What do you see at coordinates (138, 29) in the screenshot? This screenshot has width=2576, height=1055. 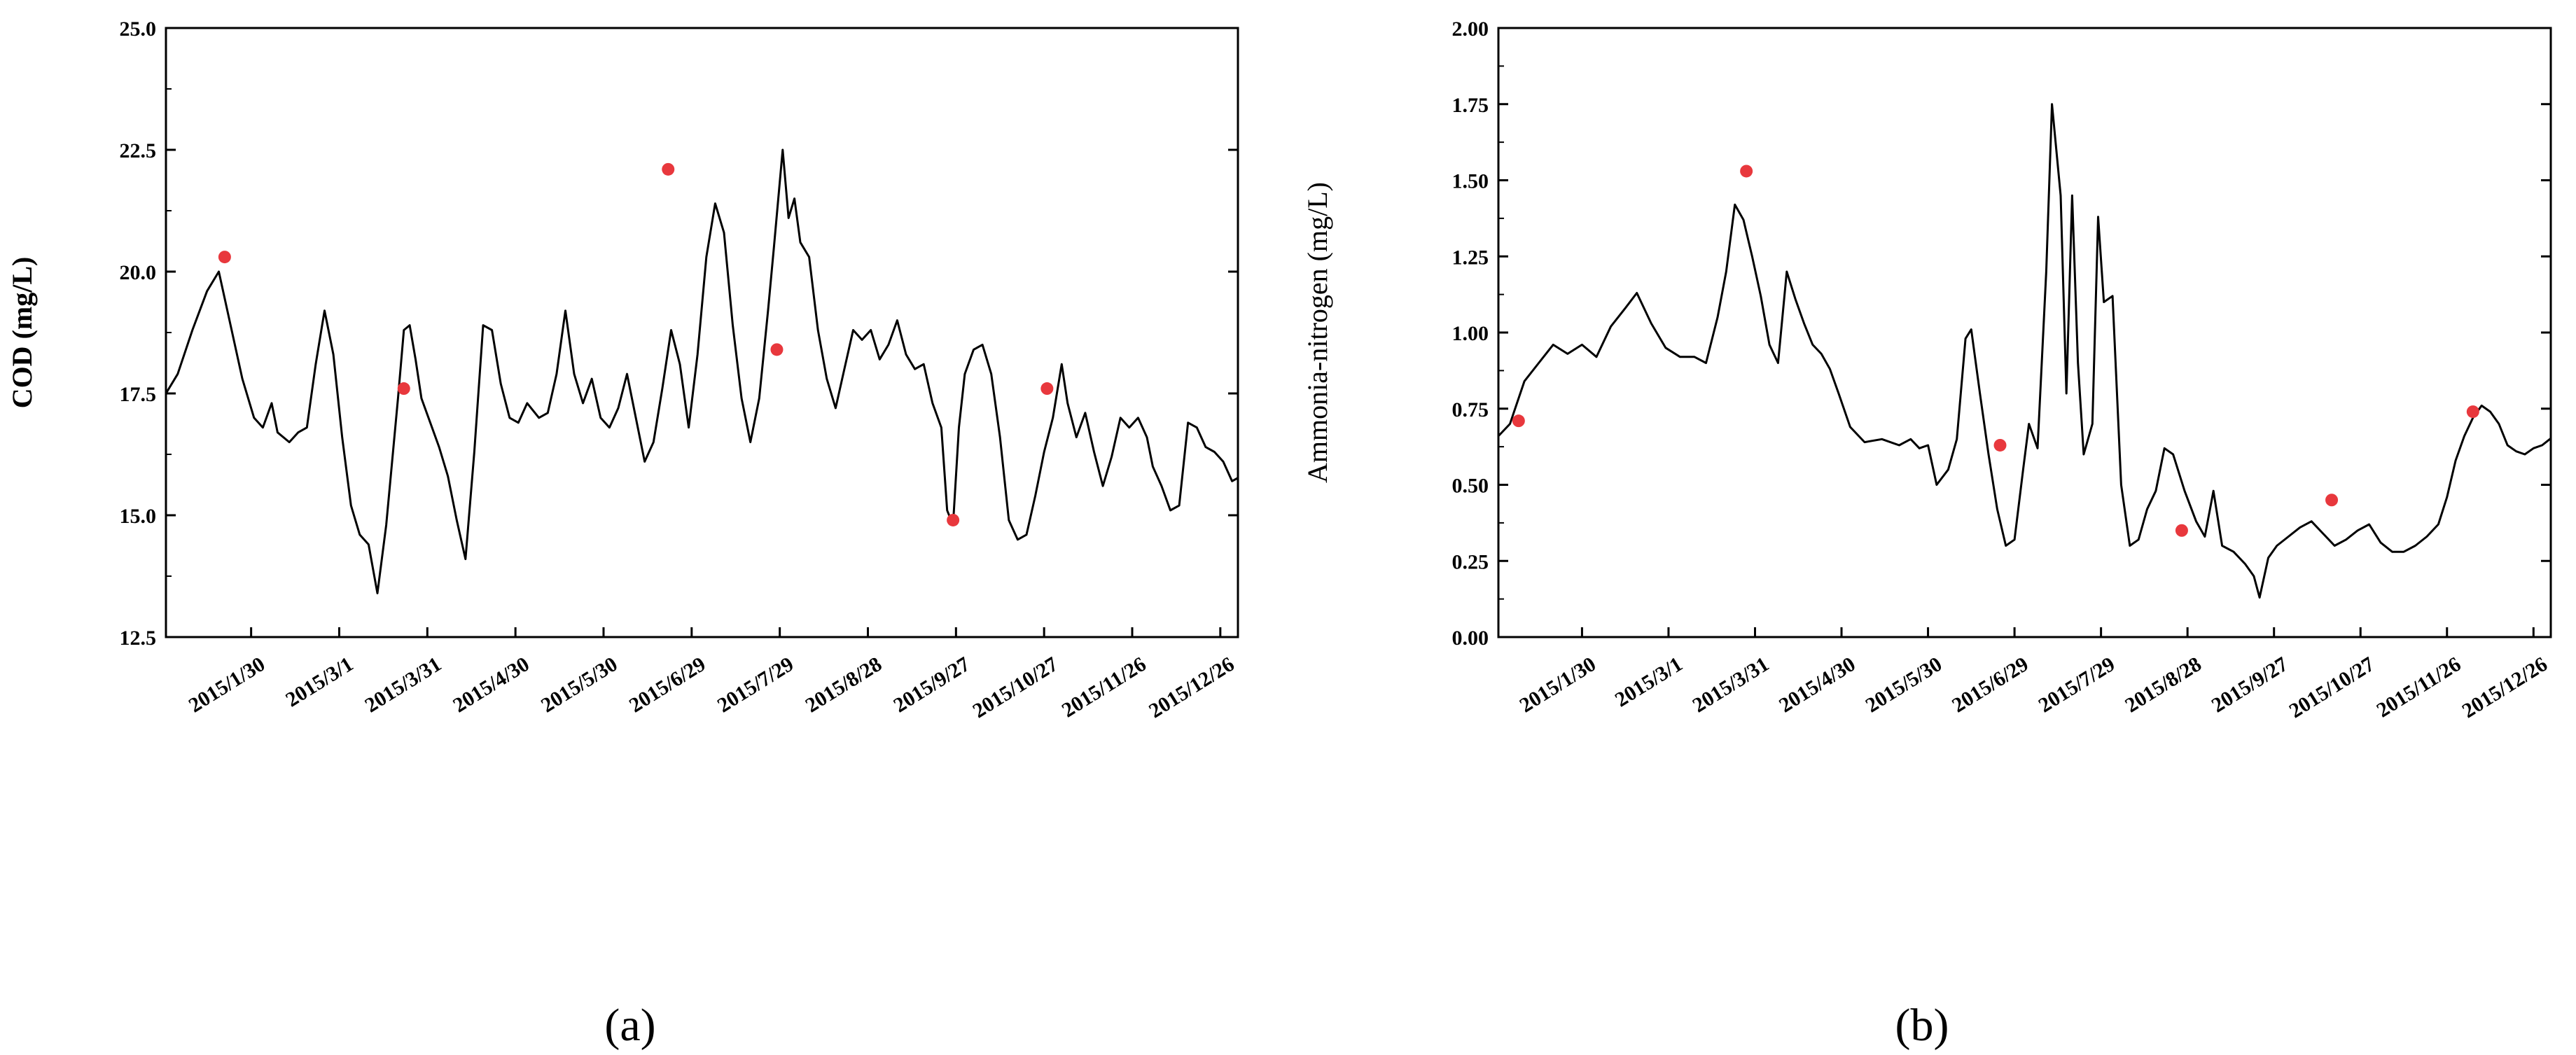 I see `y-tick-label: 25.0` at bounding box center [138, 29].